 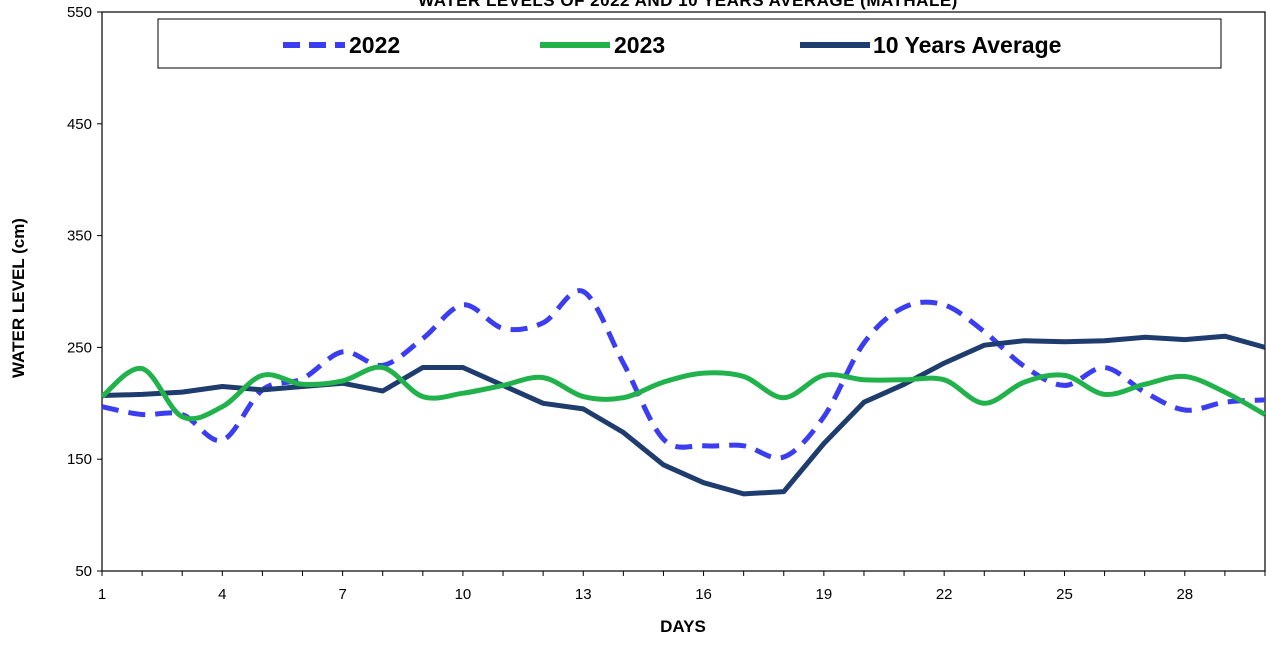 What do you see at coordinates (1064, 594) in the screenshot?
I see `x-tick-label: 25` at bounding box center [1064, 594].